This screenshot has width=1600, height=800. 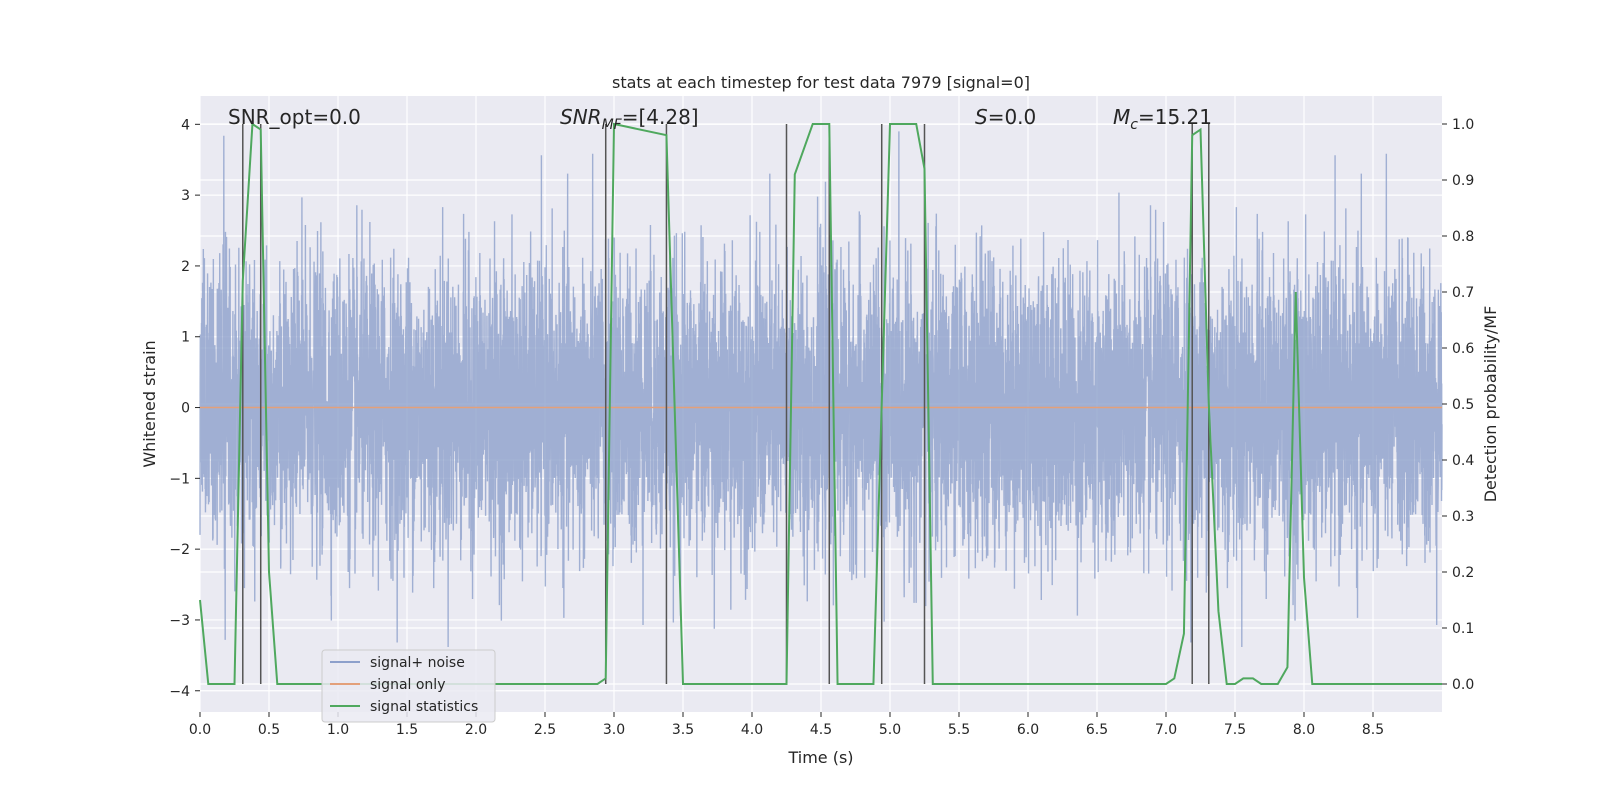 What do you see at coordinates (1463, 125) in the screenshot?
I see `y2-tick-label: 1.0` at bounding box center [1463, 125].